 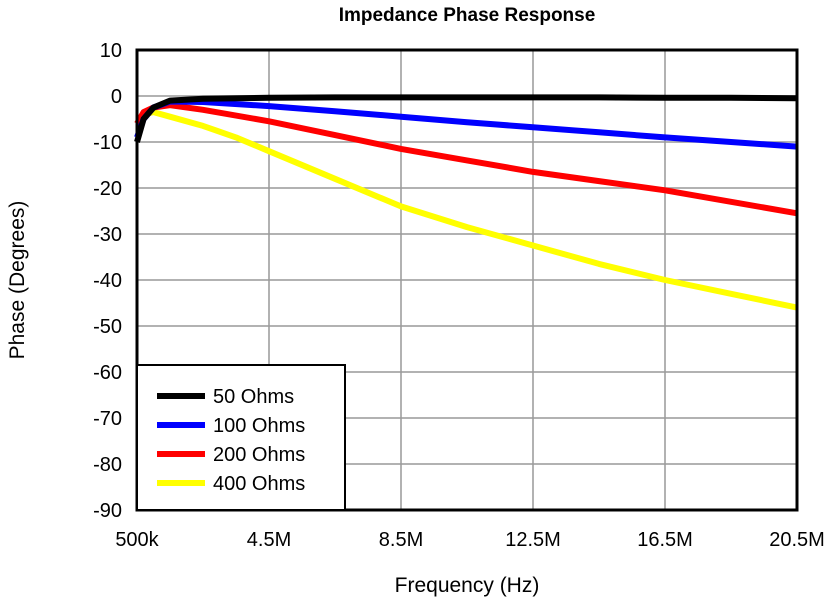 What do you see at coordinates (241, 437) in the screenshot?
I see `legend: 50 Ohms 100 Ohms 200 Ohms 400 Ohms` at bounding box center [241, 437].